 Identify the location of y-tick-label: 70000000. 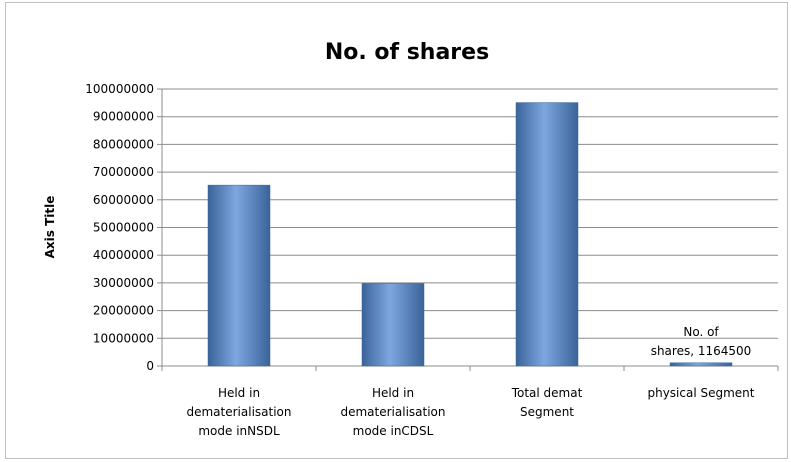
(123, 172).